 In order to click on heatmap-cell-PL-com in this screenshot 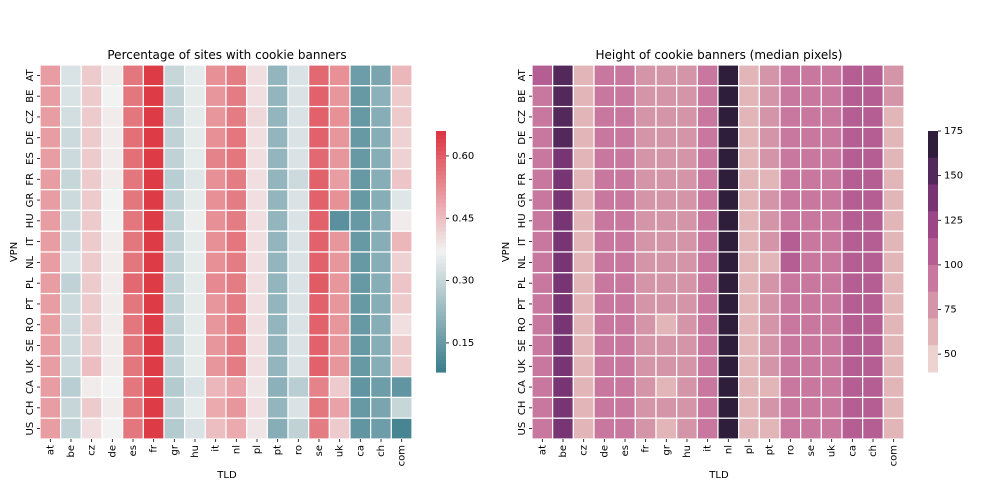, I will do `click(401, 283)`.